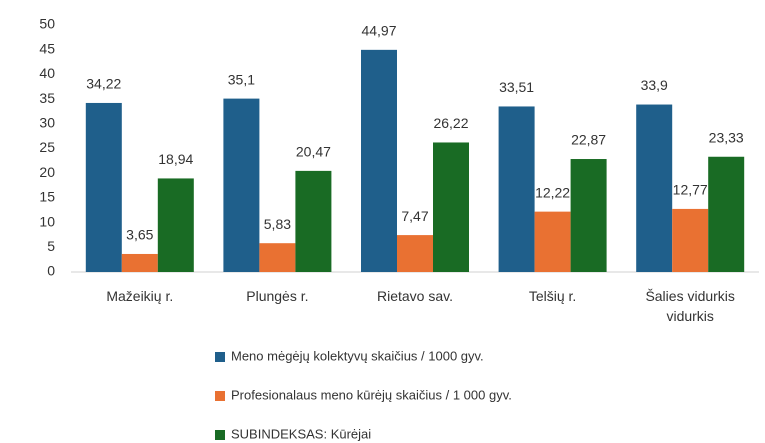  I want to click on y-tick-label: 50, so click(47, 24).